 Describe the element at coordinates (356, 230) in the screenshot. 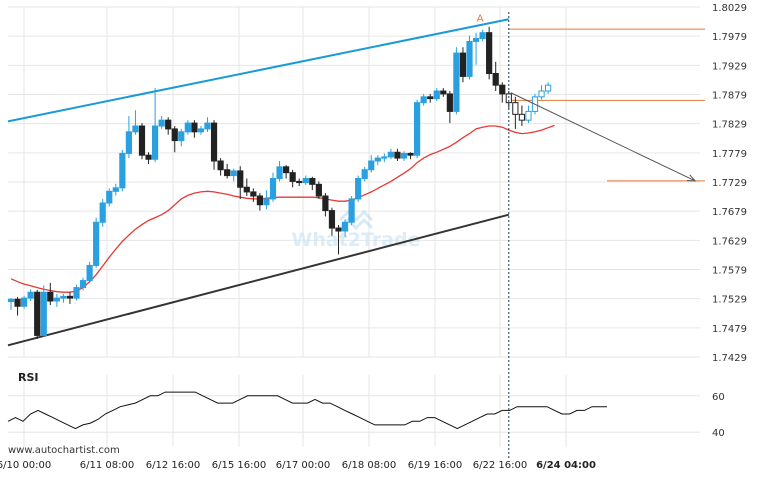

I see `watermark-layer: What2Trade` at that location.